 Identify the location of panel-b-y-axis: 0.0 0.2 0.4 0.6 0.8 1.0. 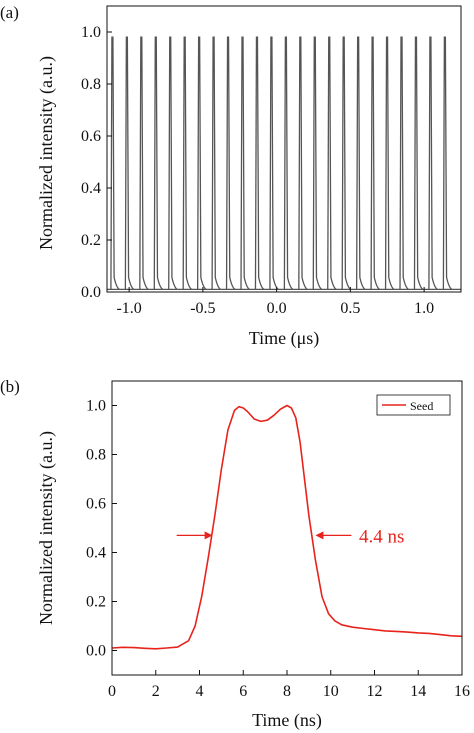
(101, 529).